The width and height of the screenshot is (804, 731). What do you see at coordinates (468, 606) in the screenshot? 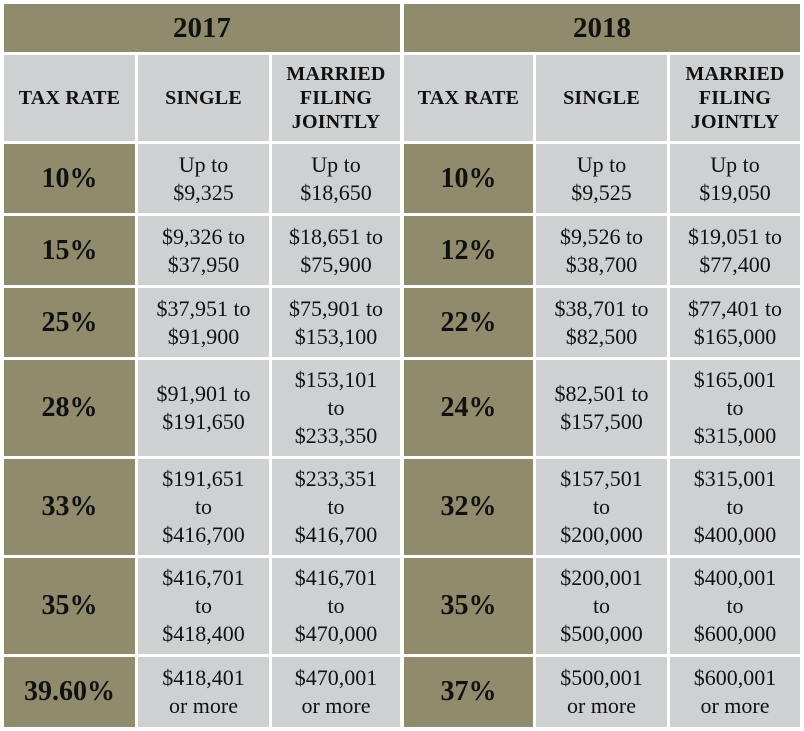
I see `rate-2018: 35%` at bounding box center [468, 606].